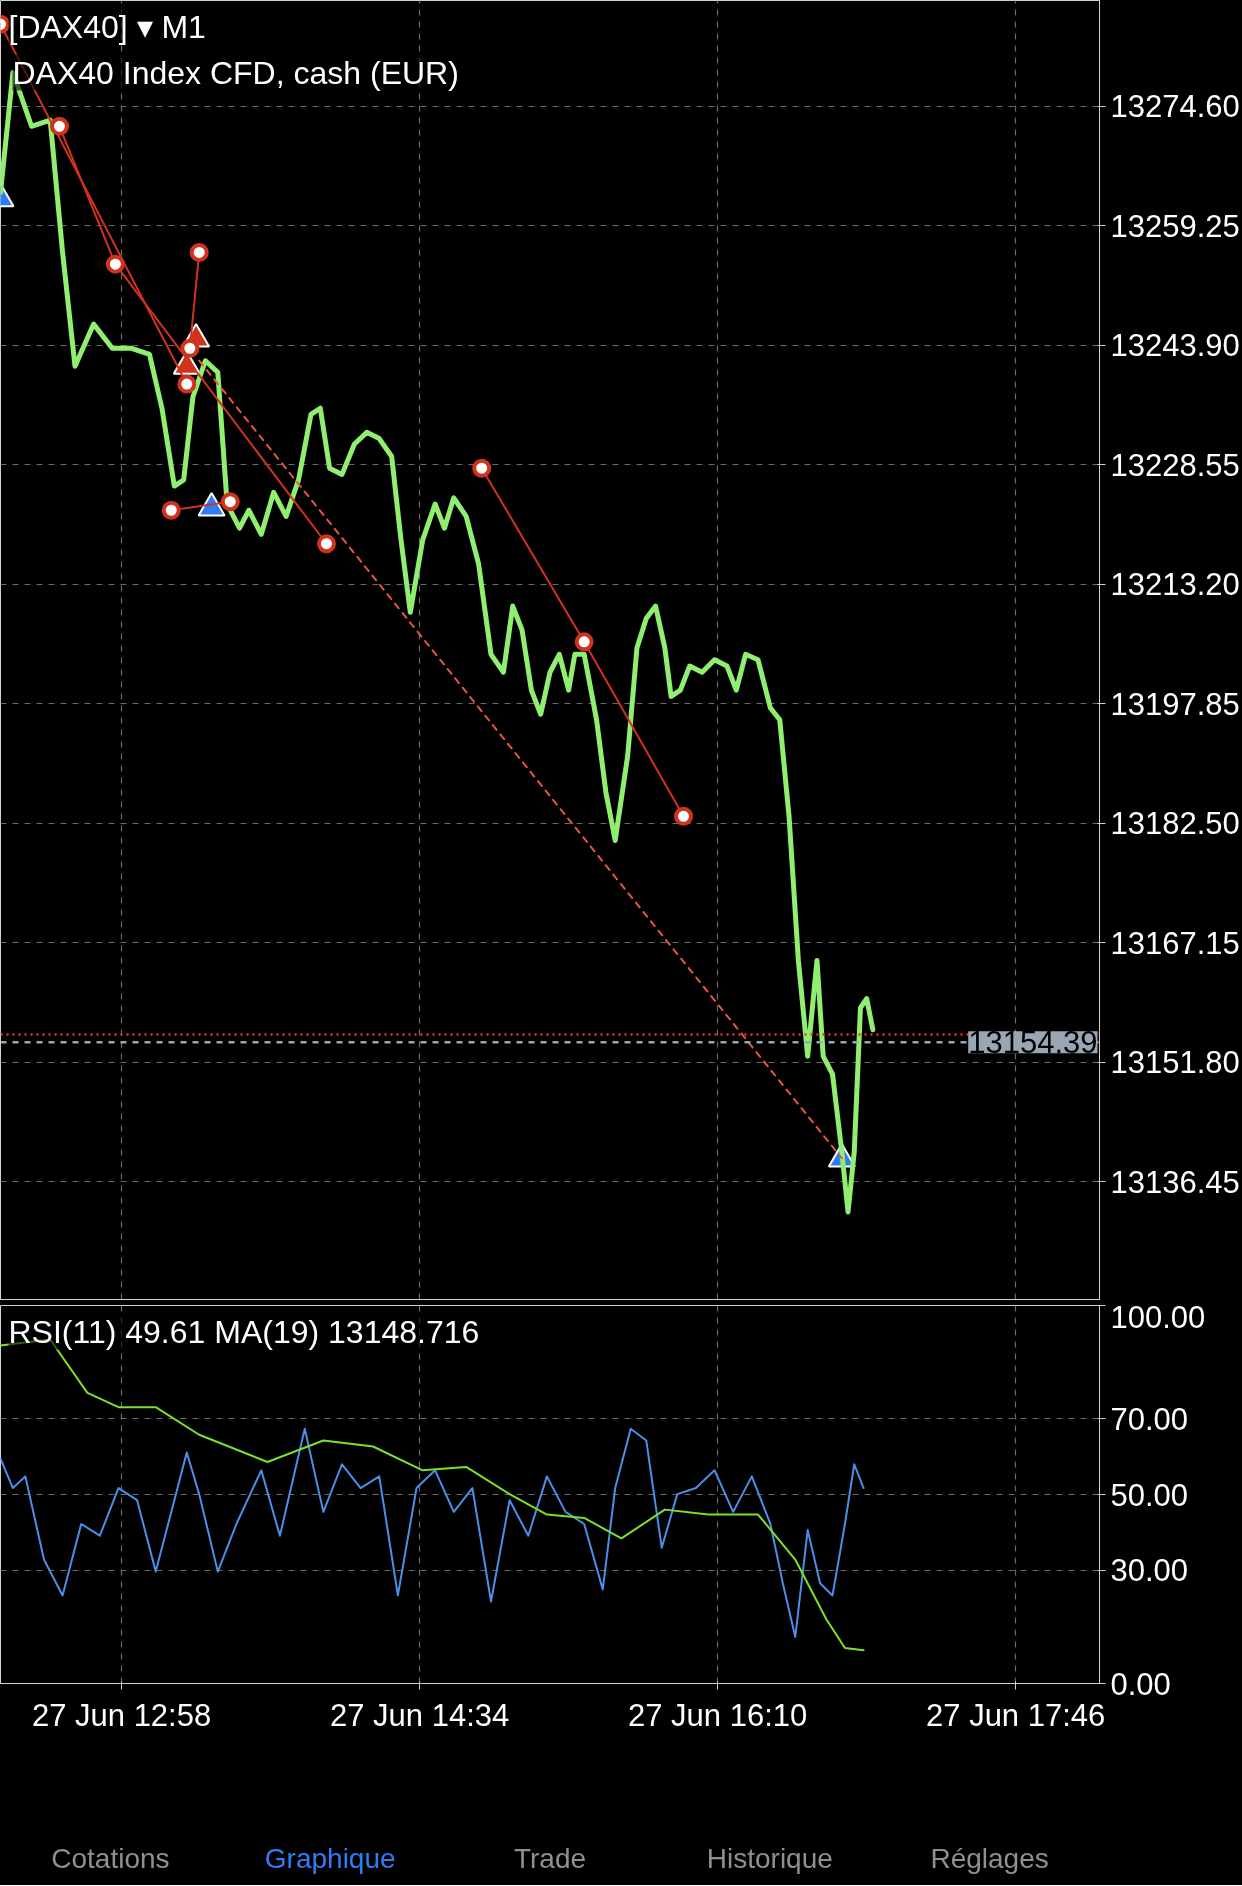 This screenshot has width=1242, height=1886. I want to click on y-tick-label: 13182.50, so click(1175, 824).